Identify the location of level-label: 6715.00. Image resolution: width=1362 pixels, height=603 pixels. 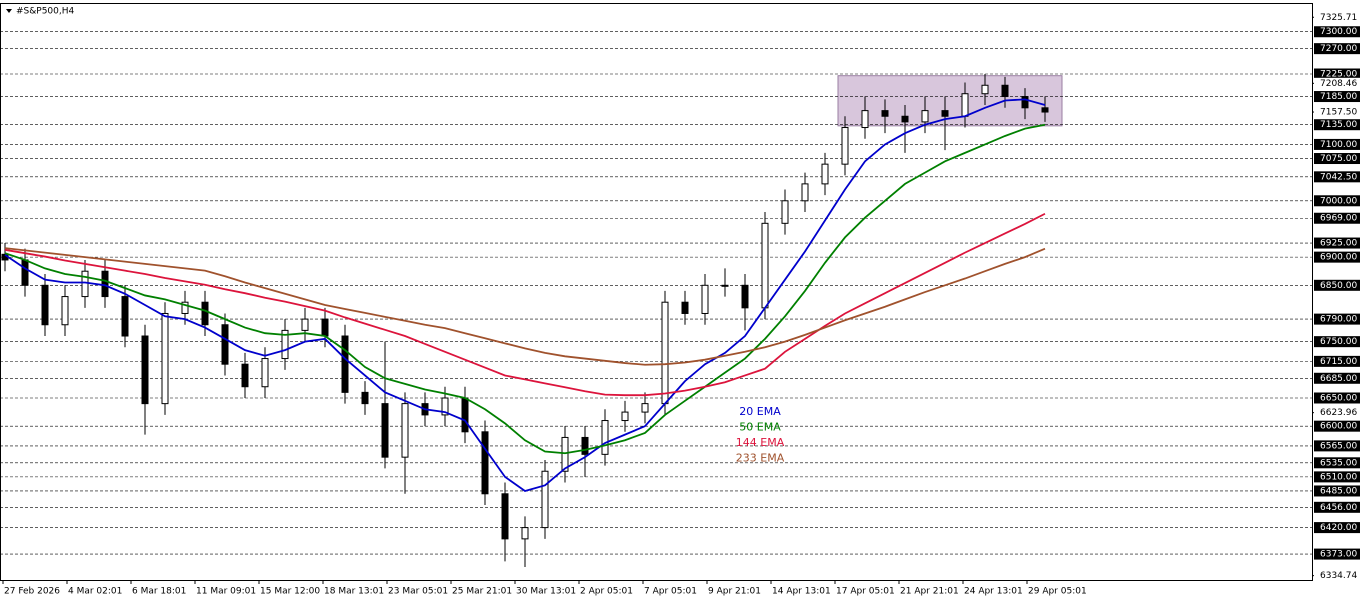
(1338, 362).